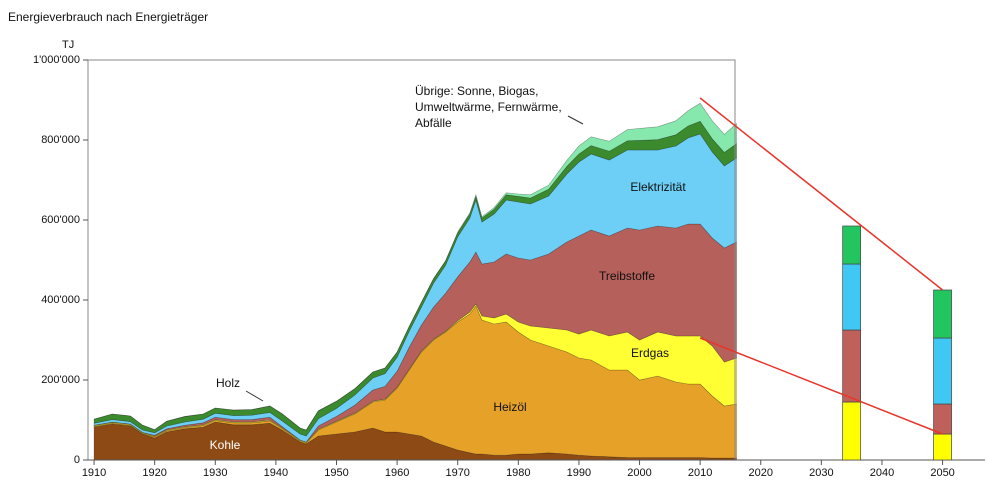 This screenshot has height=480, width=988. What do you see at coordinates (821, 473) in the screenshot?
I see `x-tick-label: 2030` at bounding box center [821, 473].